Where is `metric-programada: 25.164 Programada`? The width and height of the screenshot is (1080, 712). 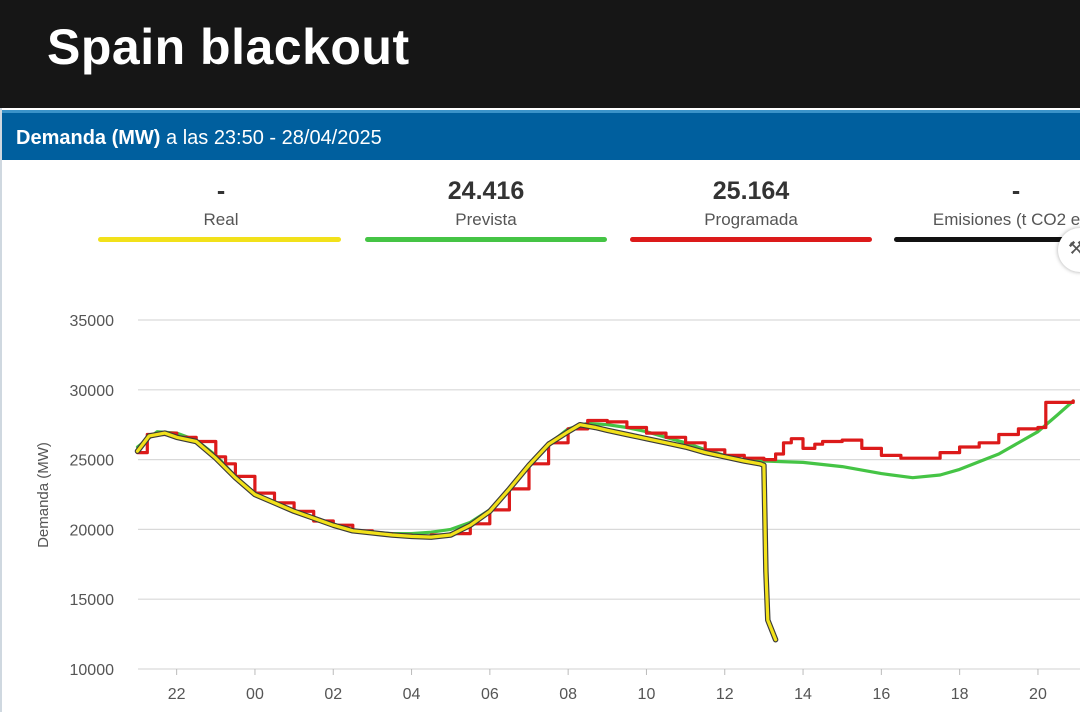 metric-programada: 25.164 Programada is located at coordinates (751, 203).